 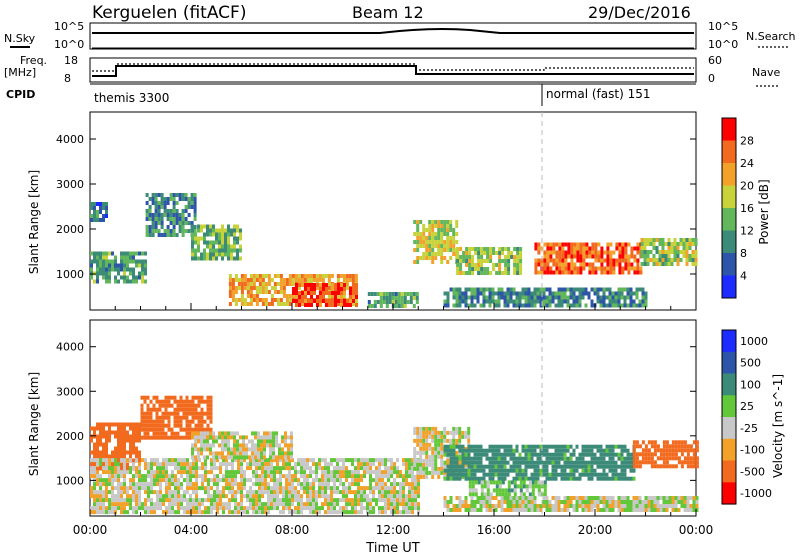 I want to click on y-tick-label: 2000, so click(x=70, y=436).